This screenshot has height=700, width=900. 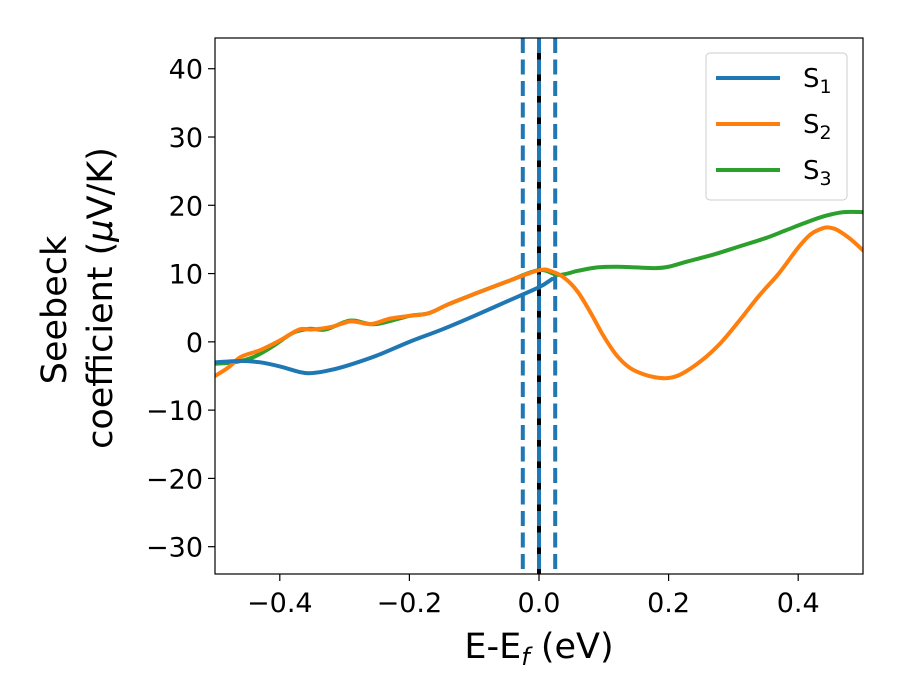 I want to click on legend-label-s1: S1, so click(x=817, y=81).